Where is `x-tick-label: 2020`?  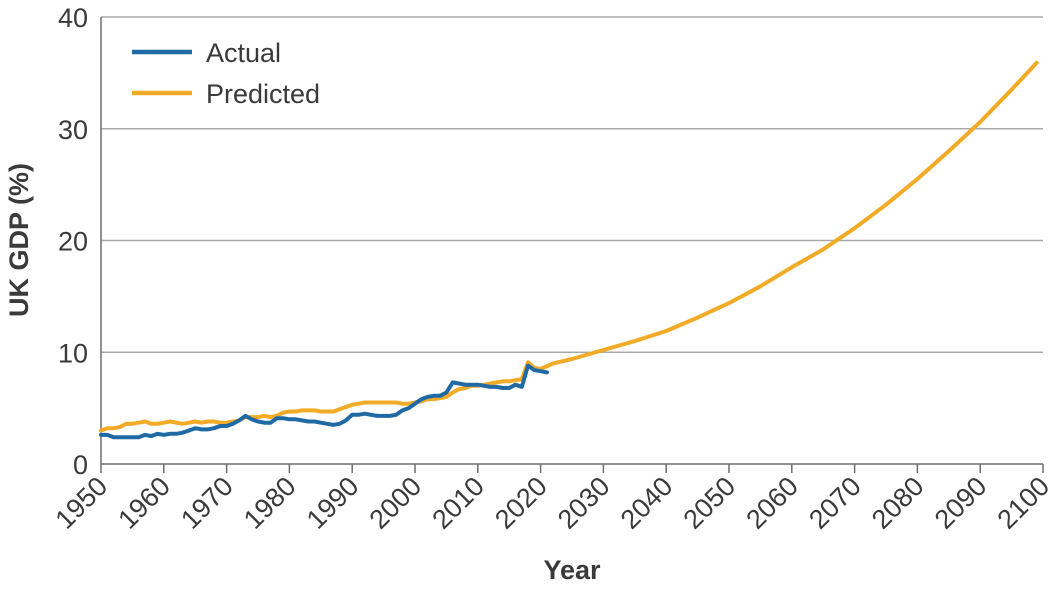
x-tick-label: 2020 is located at coordinates (521, 503).